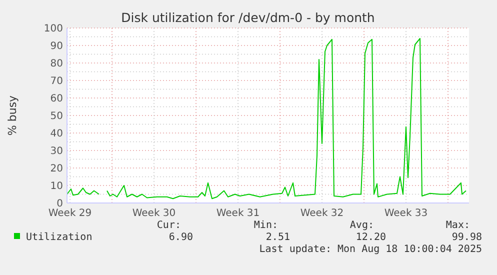 This screenshot has width=497, height=275. Describe the element at coordinates (56, 169) in the screenshot. I see `y-tick-label: 20` at that location.